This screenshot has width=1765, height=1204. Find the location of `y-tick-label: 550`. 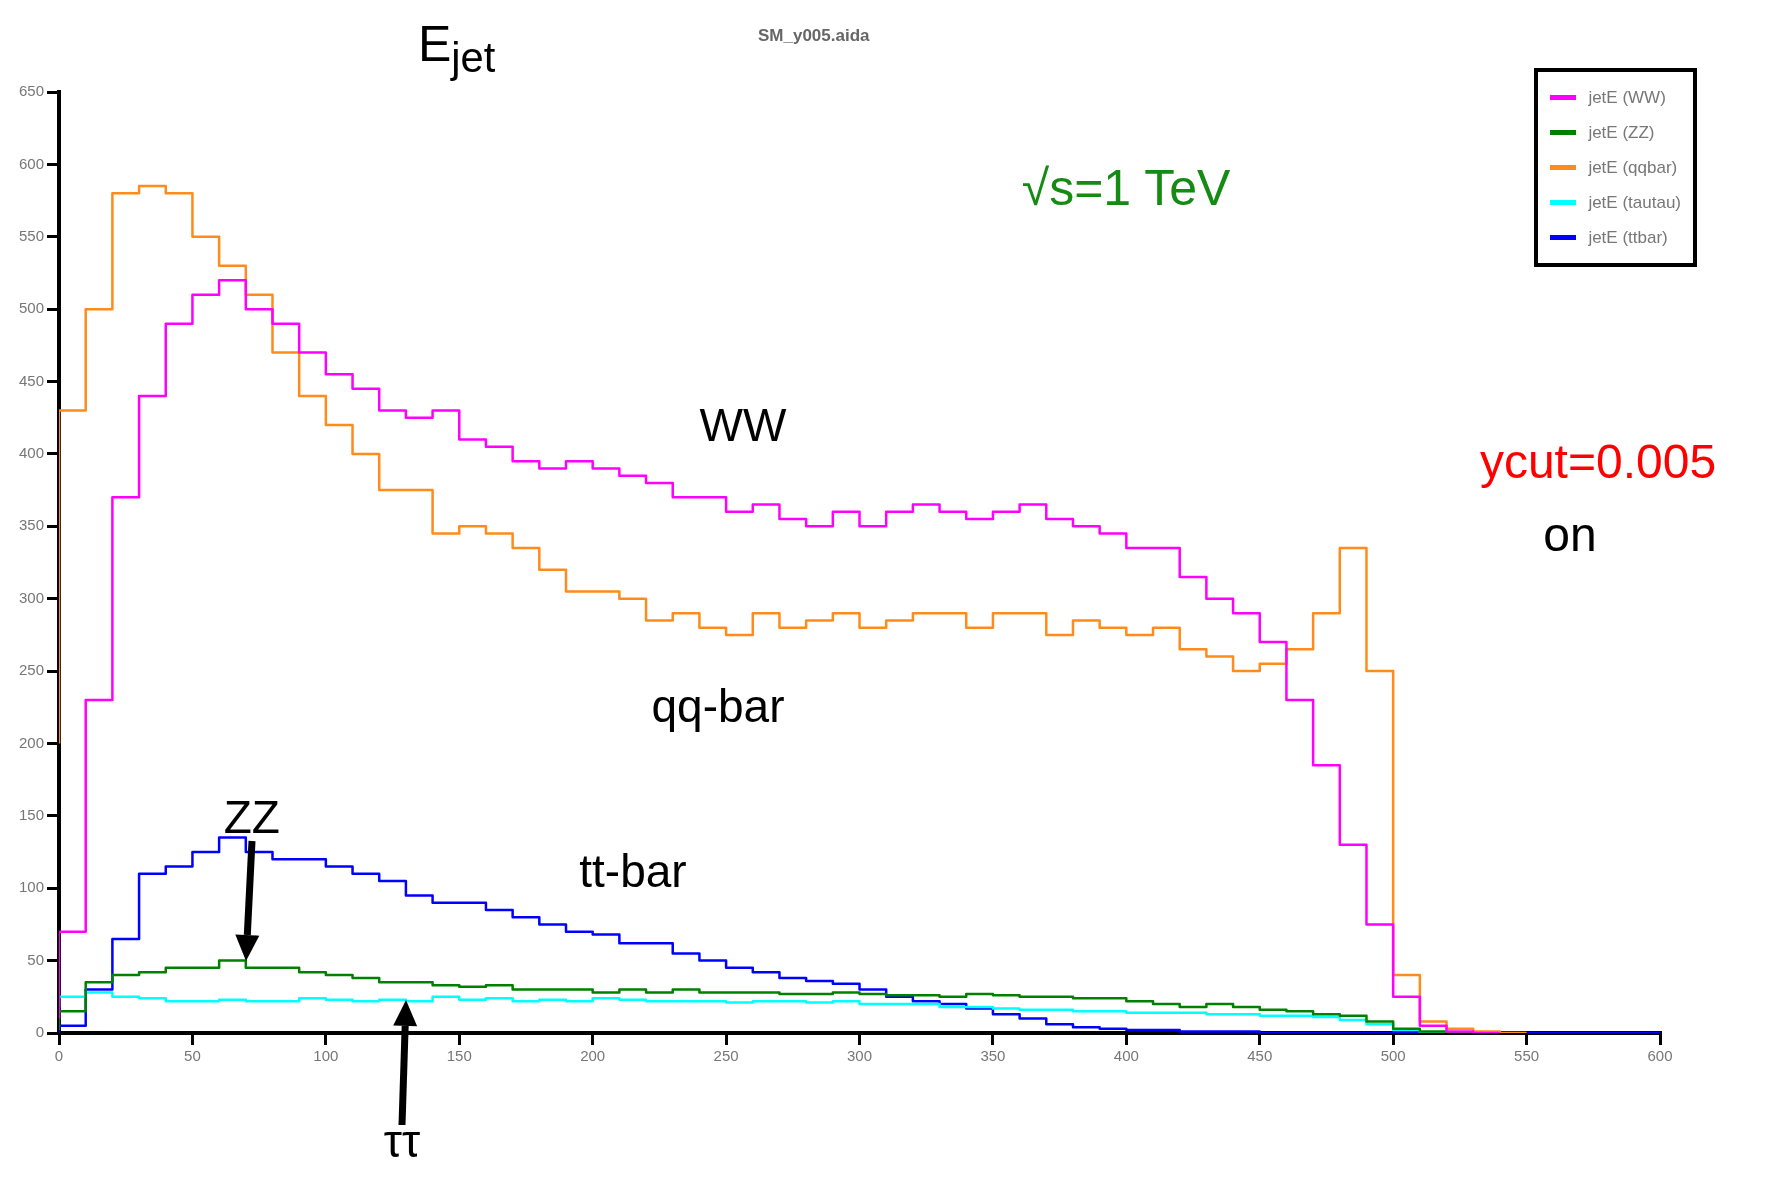

y-tick-label: 550 is located at coordinates (32, 235).